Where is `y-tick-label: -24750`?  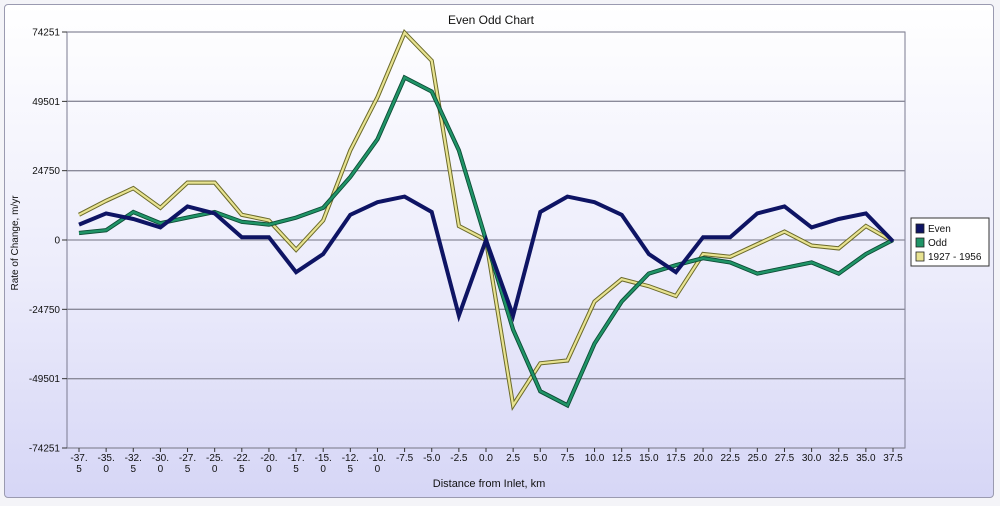
y-tick-label: -24750 is located at coordinates (45, 310).